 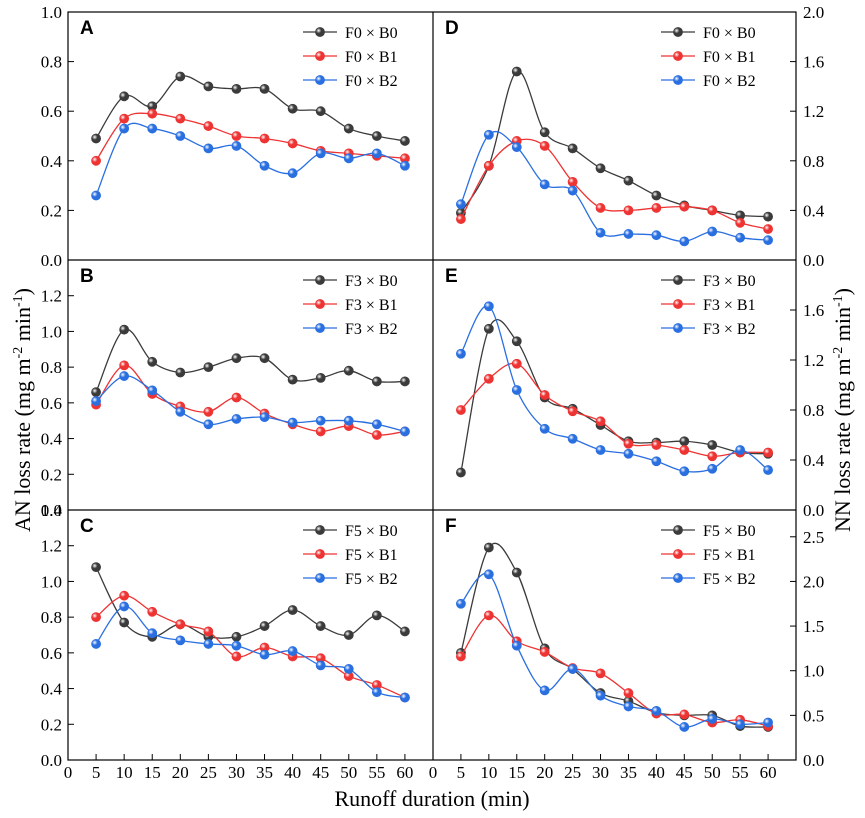 What do you see at coordinates (729, 305) in the screenshot?
I see `legend-label: F3 × B1` at bounding box center [729, 305].